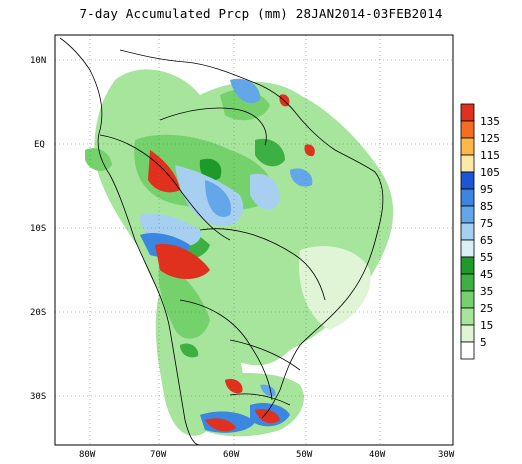 The width and height of the screenshot is (522, 464). I want to click on colorbar-level-label: 95, so click(486, 189).